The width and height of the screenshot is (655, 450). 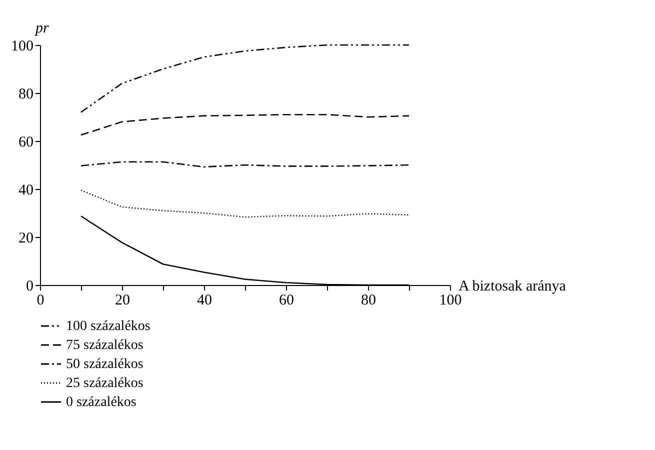 I want to click on x-tick-label: 100, so click(x=450, y=300).